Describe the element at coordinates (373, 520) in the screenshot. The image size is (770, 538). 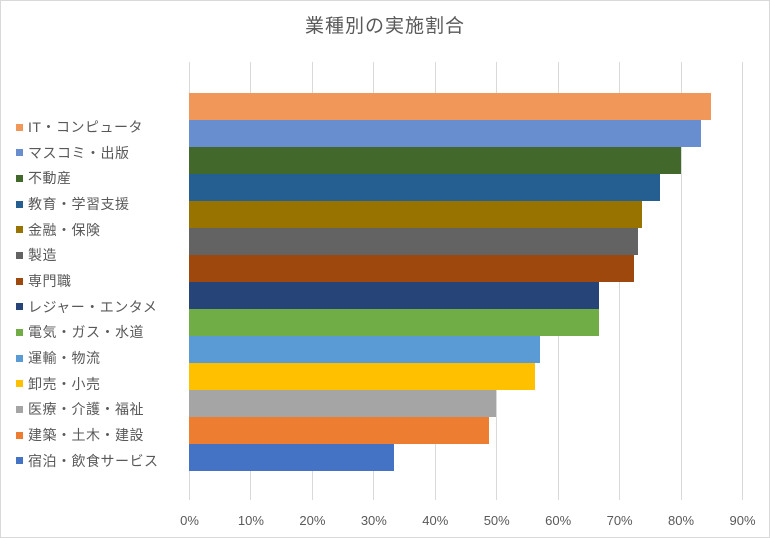
I see `x-tick-label: 30%` at that location.